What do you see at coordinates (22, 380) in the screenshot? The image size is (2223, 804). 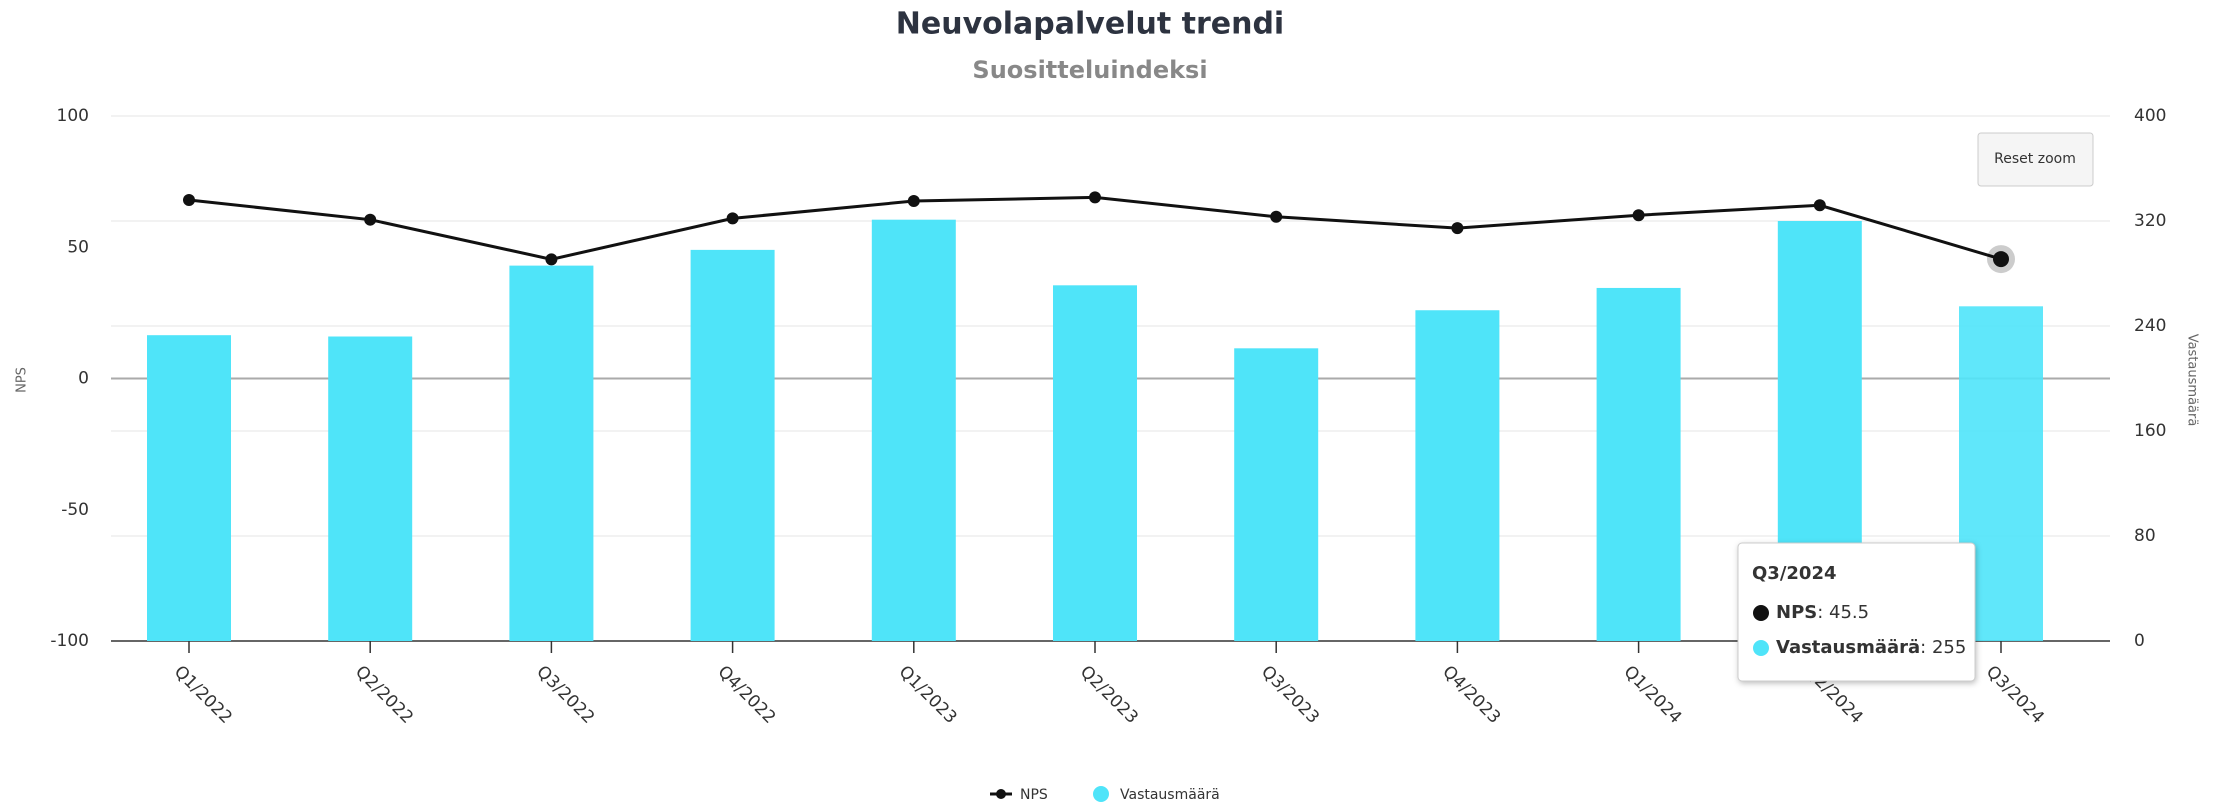 I see `y-axis-title: NPS` at bounding box center [22, 380].